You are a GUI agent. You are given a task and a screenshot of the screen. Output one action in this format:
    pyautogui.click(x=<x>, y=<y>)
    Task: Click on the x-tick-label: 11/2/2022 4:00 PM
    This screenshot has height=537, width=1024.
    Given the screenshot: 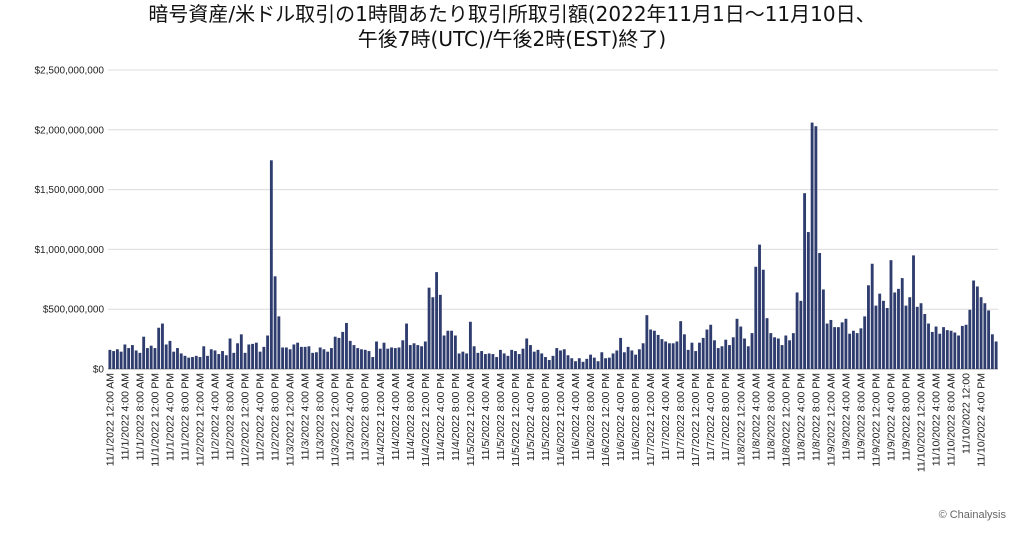 What is the action you would take?
    pyautogui.click(x=261, y=417)
    